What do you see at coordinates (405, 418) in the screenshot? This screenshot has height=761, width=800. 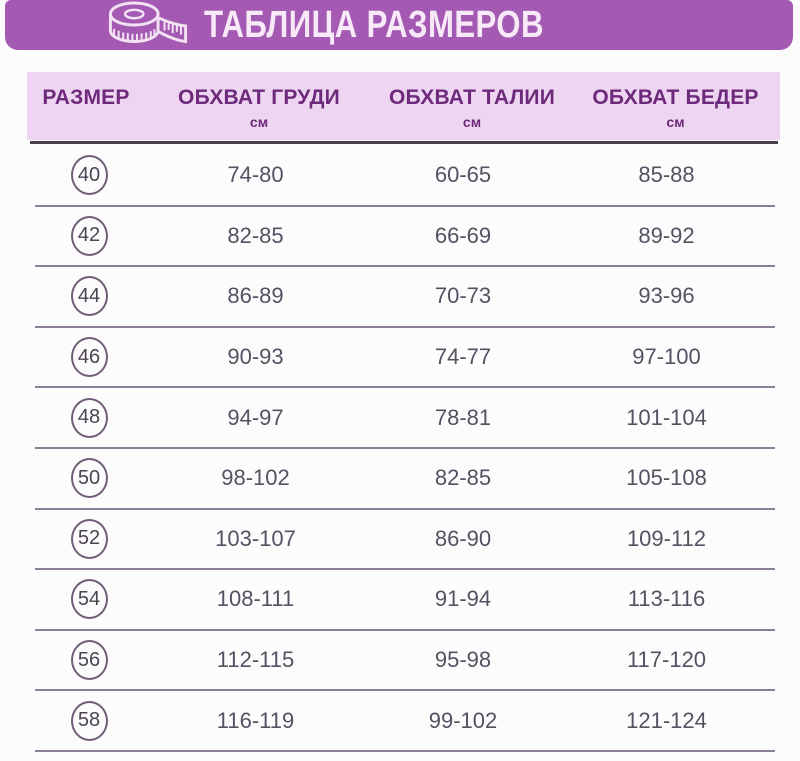 I see `table-row: 48 94-97 78-81 101-104` at bounding box center [405, 418].